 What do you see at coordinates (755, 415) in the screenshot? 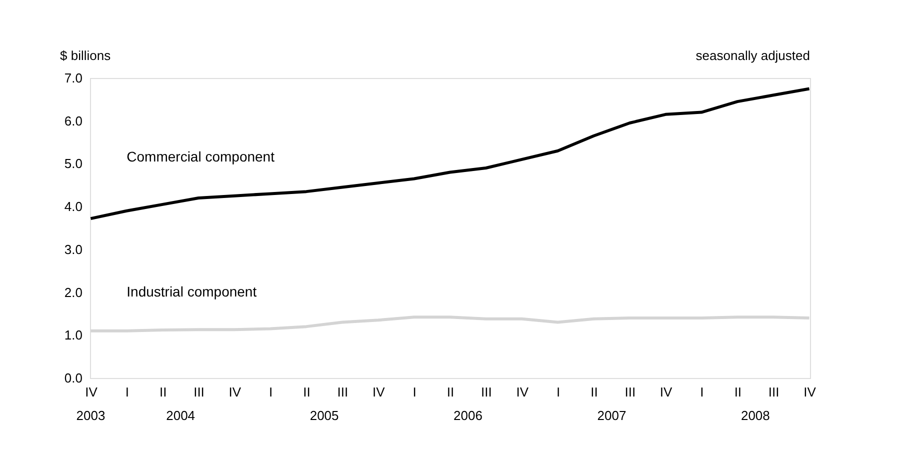
I see `text: 2008` at bounding box center [755, 415].